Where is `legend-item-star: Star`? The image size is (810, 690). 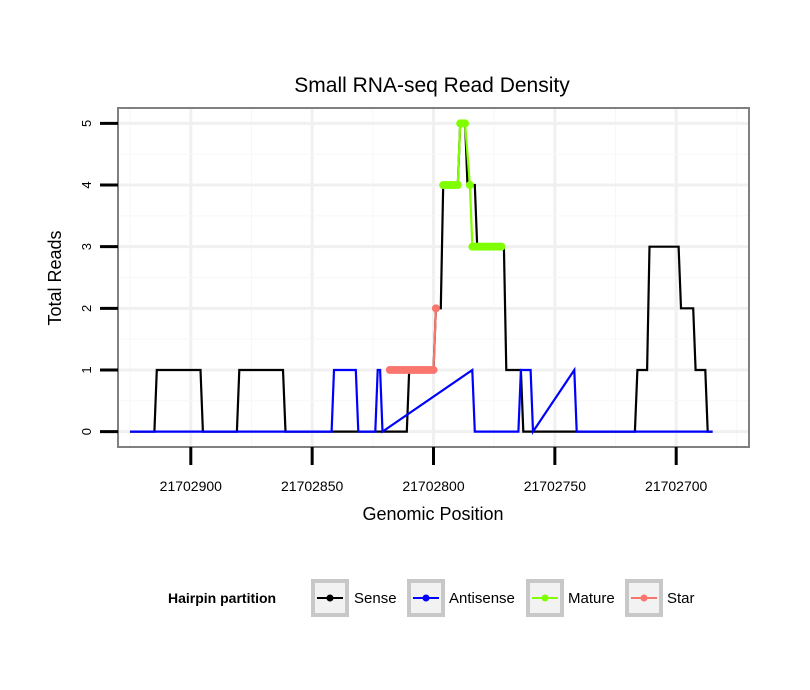 legend-item-star: Star is located at coordinates (660, 598).